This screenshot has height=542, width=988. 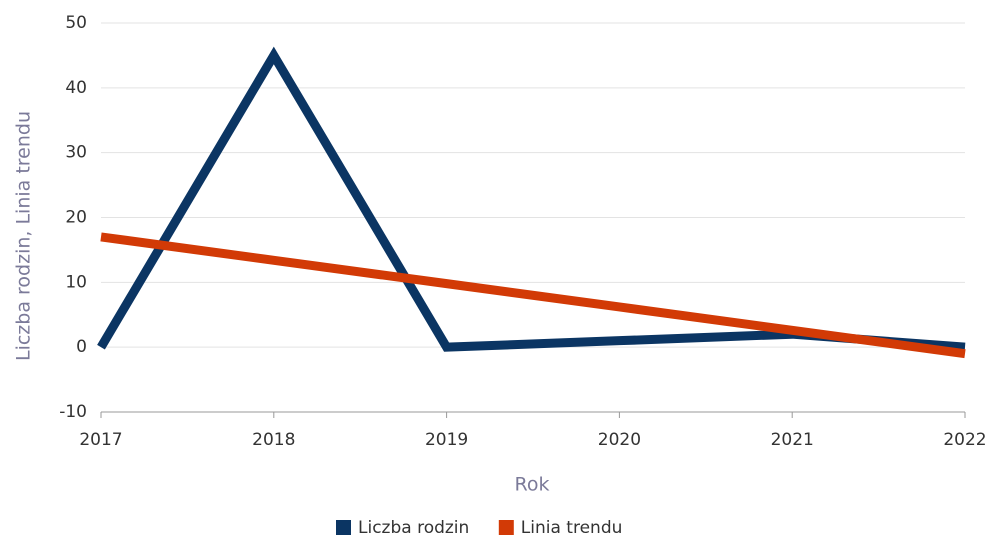 I want to click on x-tick-label: 2018, so click(x=273, y=440).